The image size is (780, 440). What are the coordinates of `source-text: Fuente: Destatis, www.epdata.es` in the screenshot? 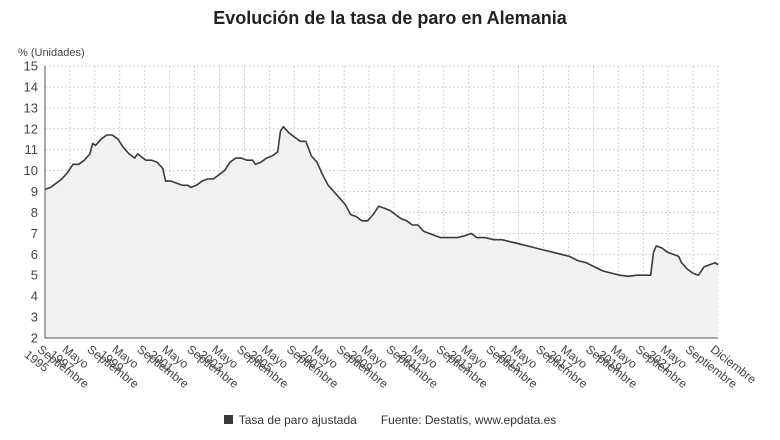 It's located at (468, 420).